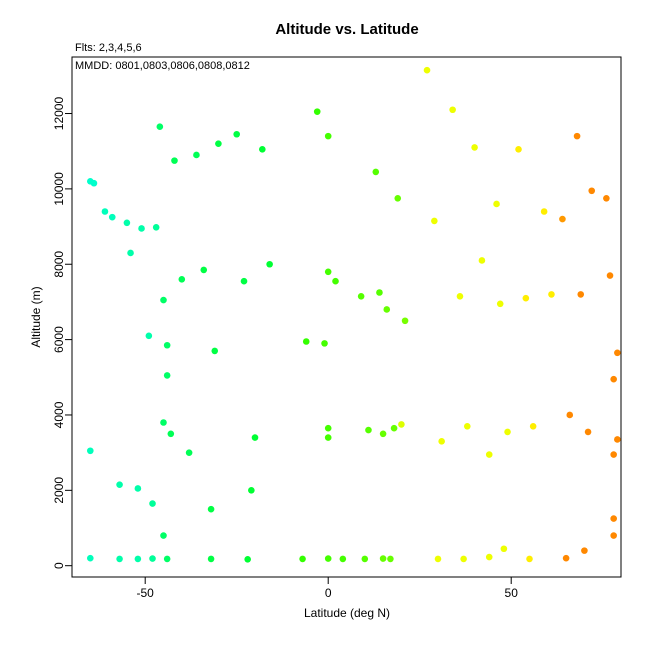 This screenshot has width=650, height=650. Describe the element at coordinates (512, 593) in the screenshot. I see `x-tick-label: 50` at that location.